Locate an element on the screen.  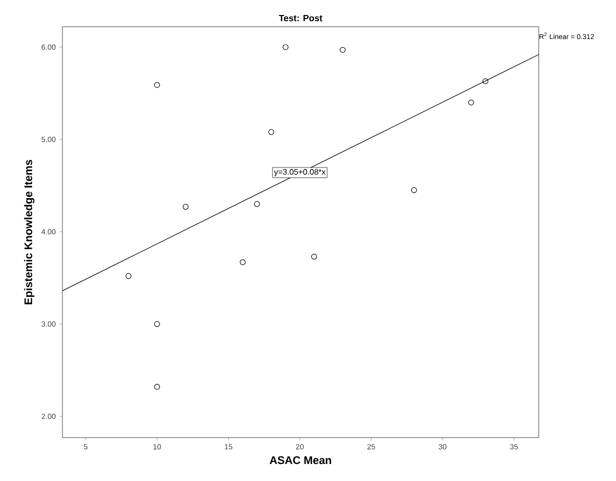
y-axis-title: Epistemic Knowledge Items is located at coordinates (29, 232).